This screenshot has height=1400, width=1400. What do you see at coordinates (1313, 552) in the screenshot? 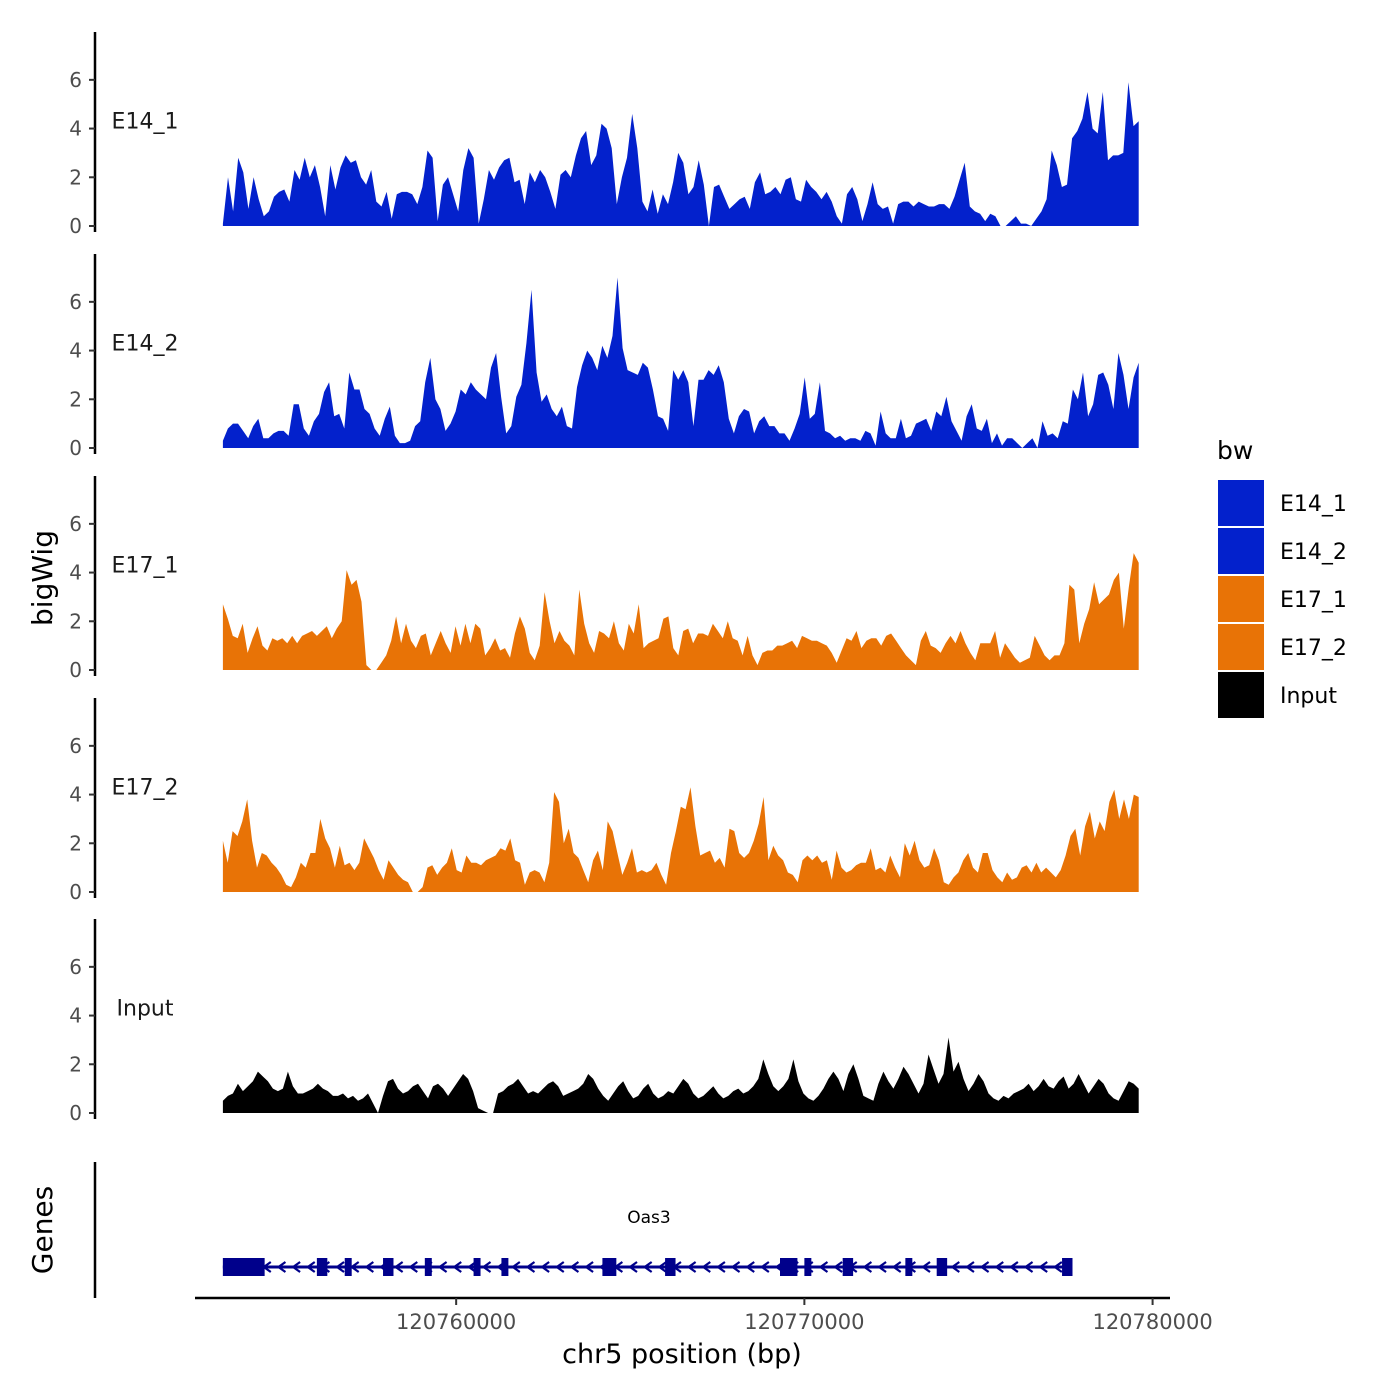
I see `legend-label: E14_2` at bounding box center [1313, 552].